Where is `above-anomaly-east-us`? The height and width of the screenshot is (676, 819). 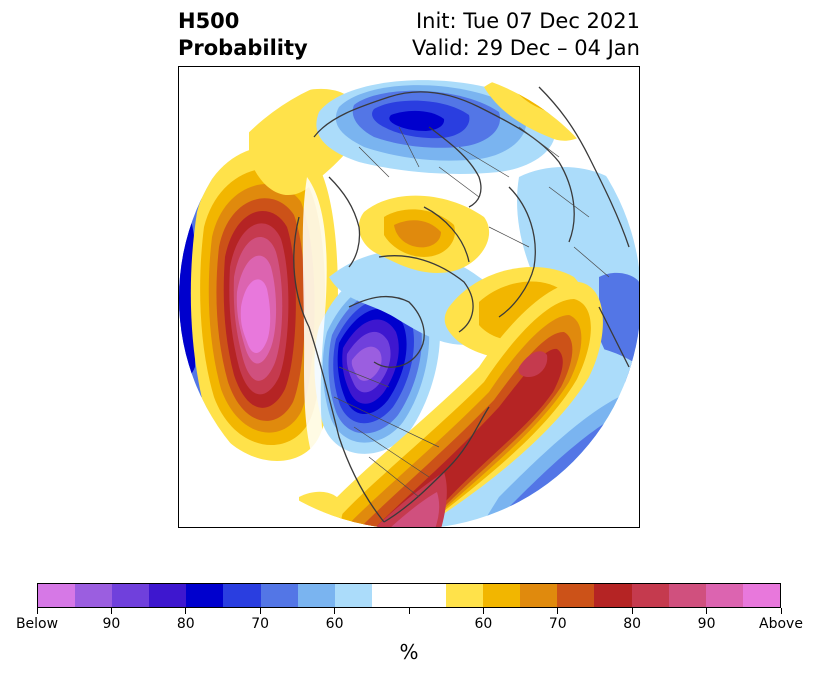
above-anomaly-east-us is located at coordinates (456, 404).